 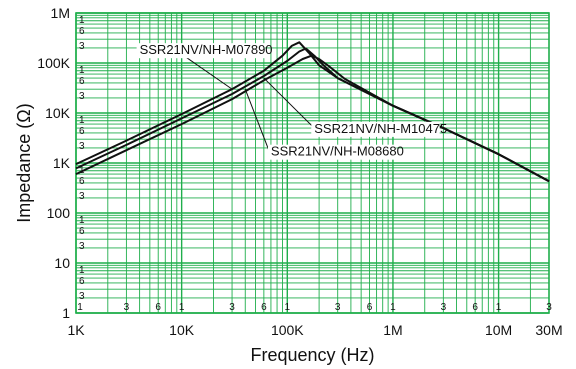 What do you see at coordinates (24, 163) in the screenshot?
I see `y-axis-title: Impedance (Ω)` at bounding box center [24, 163].